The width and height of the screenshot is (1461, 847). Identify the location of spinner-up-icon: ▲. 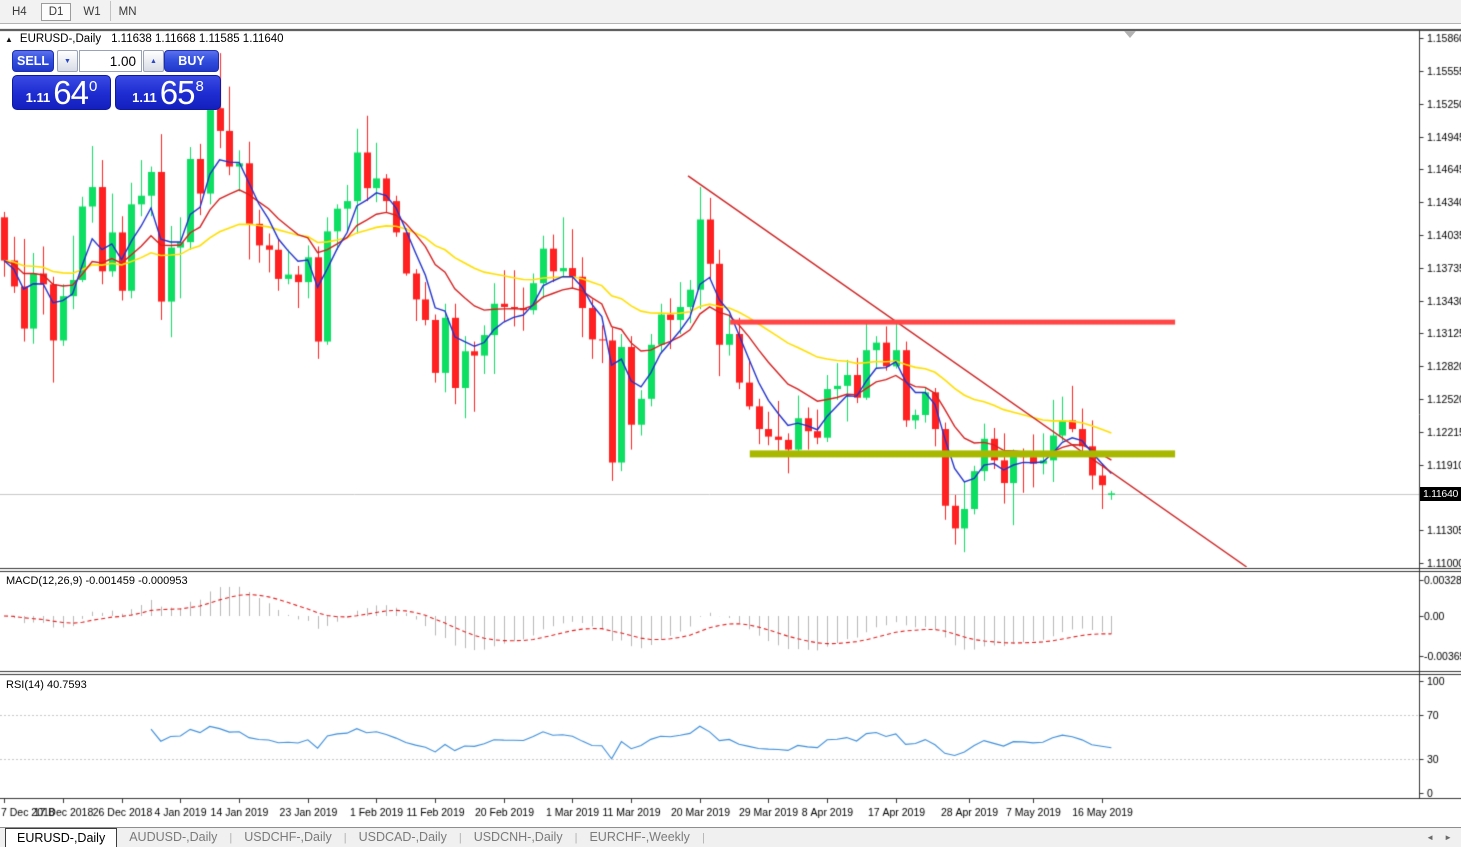
(153, 61).